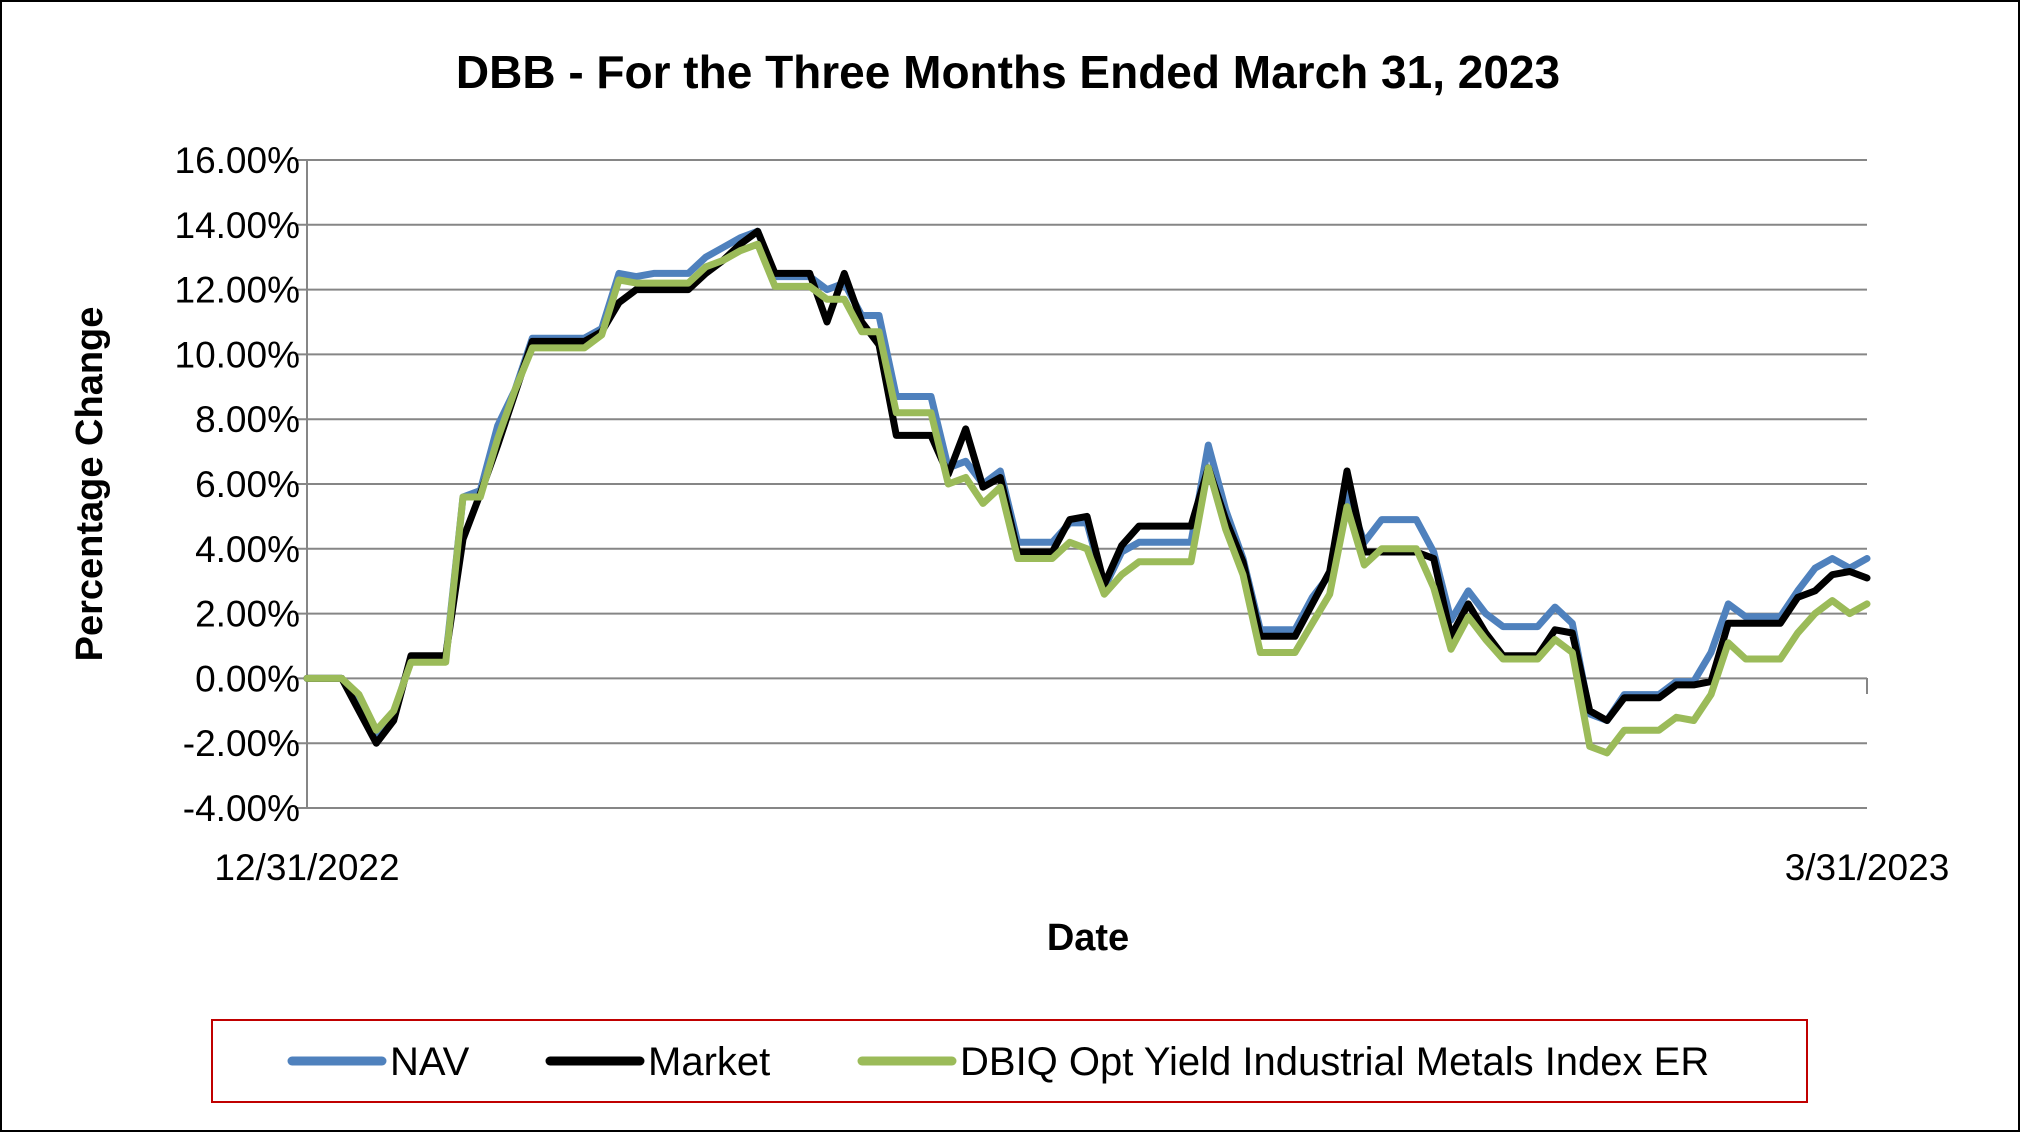 This screenshot has width=2020, height=1132. What do you see at coordinates (90, 484) in the screenshot?
I see `y-axis-title: Percentage Change` at bounding box center [90, 484].